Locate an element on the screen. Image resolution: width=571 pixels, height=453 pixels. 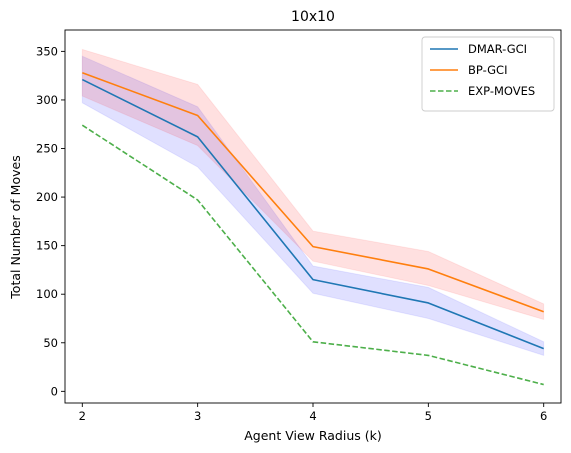
y-tick-label: 50 is located at coordinates (50, 343).